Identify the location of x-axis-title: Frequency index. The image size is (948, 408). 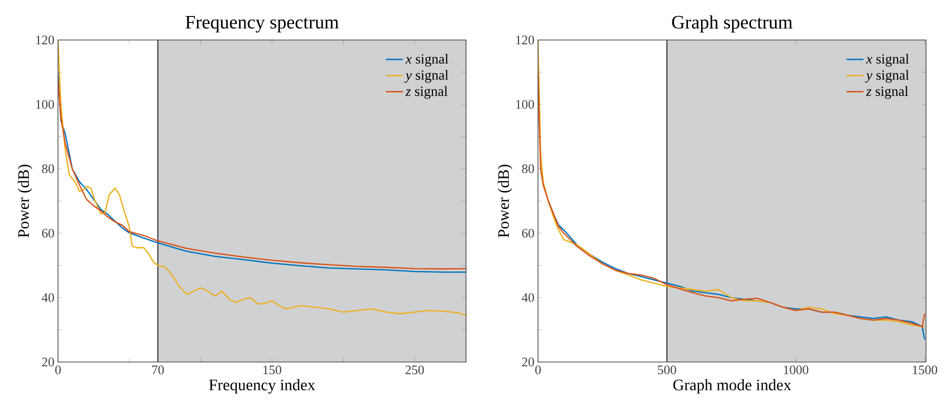
(262, 386).